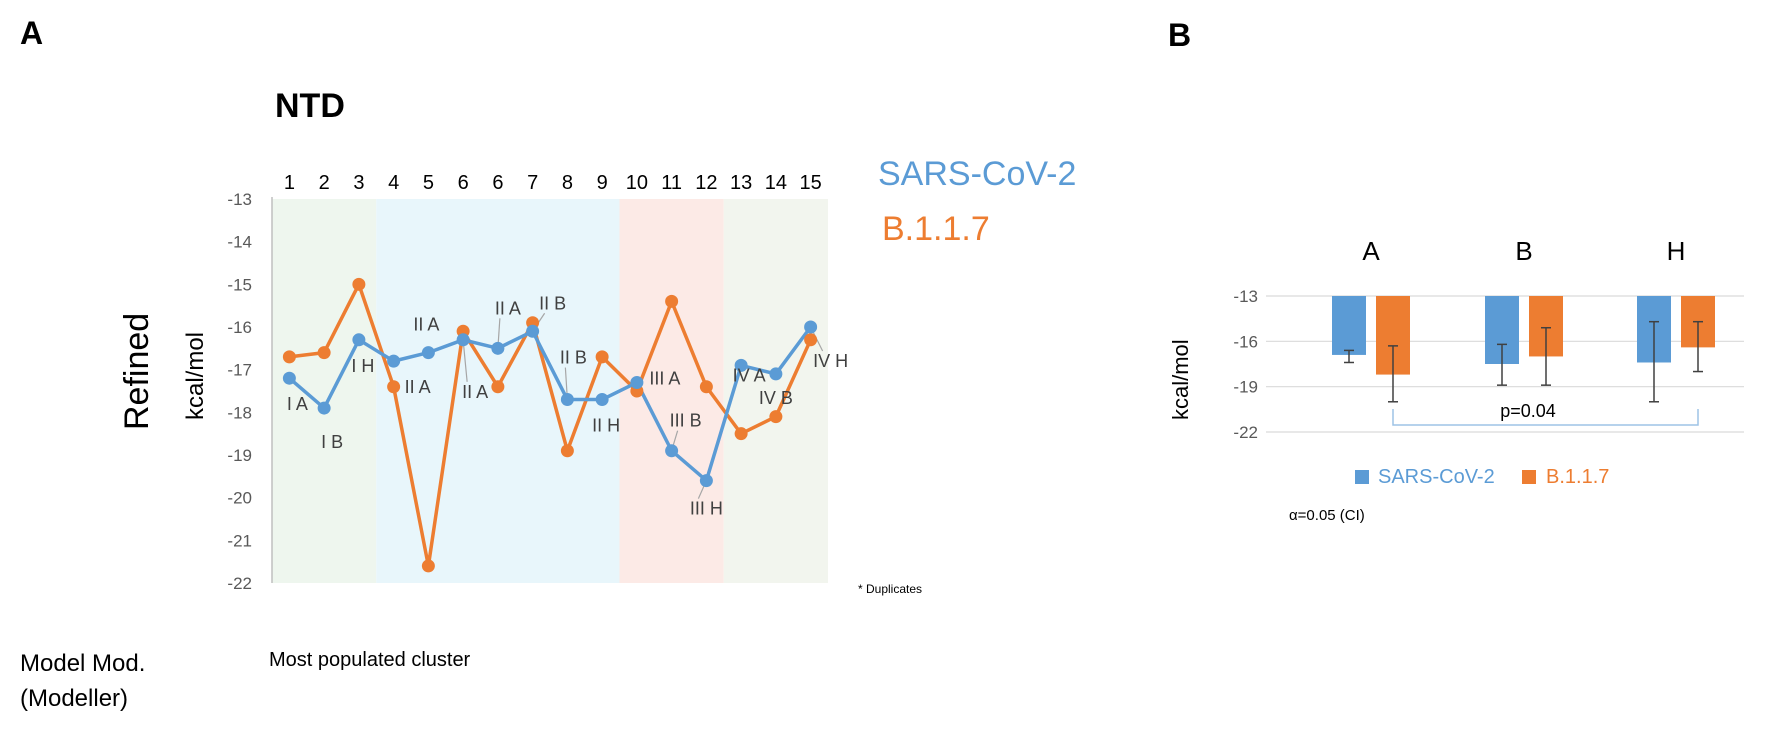 The height and width of the screenshot is (745, 1772). I want to click on cluster-annotation: III H, so click(706, 509).